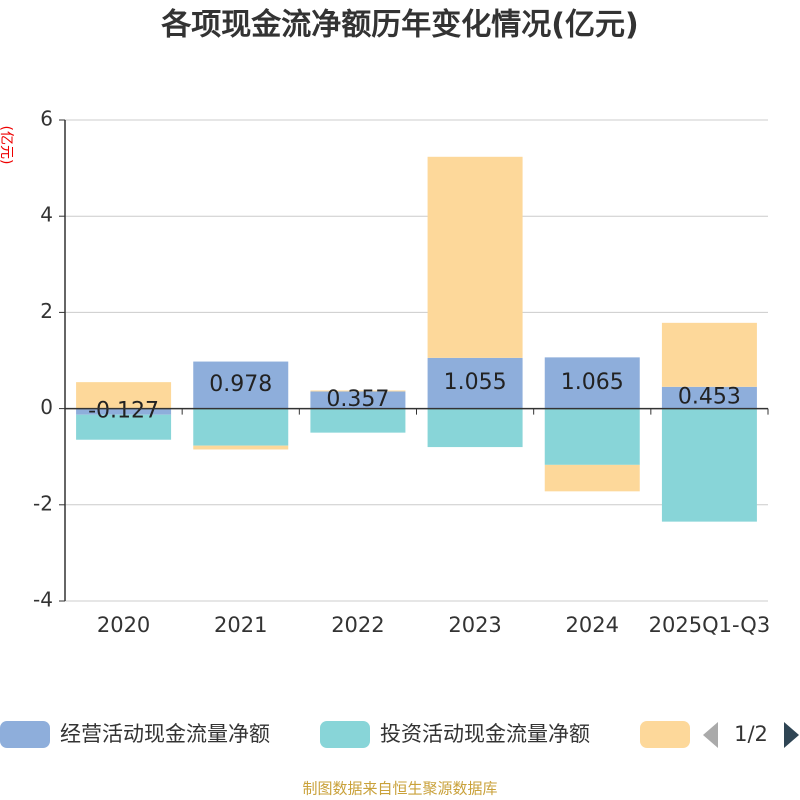 This screenshot has height=800, width=800. Describe the element at coordinates (240, 625) in the screenshot. I see `x-tick-label: 2021` at that location.